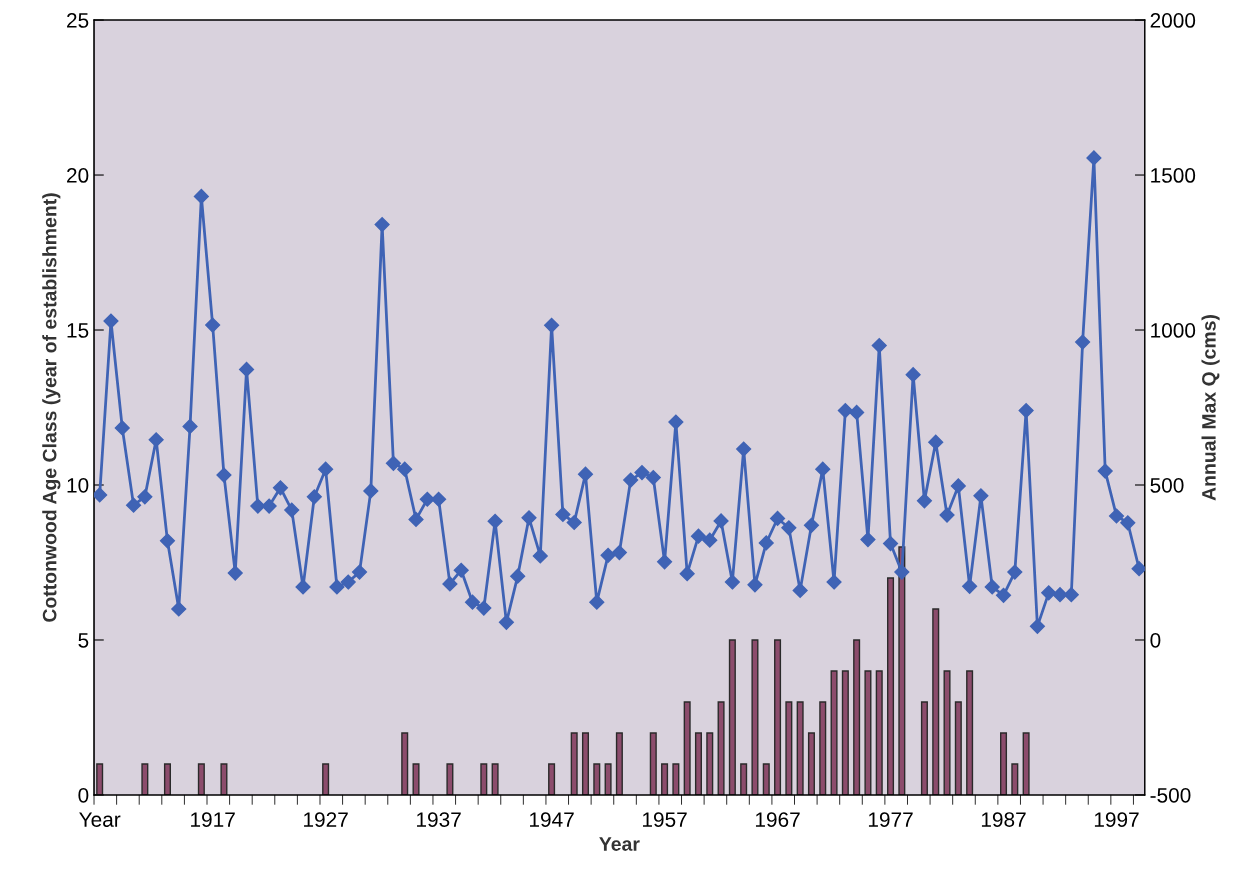 The image size is (1247, 879). Describe the element at coordinates (619, 844) in the screenshot. I see `x-axis-title: Year` at that location.